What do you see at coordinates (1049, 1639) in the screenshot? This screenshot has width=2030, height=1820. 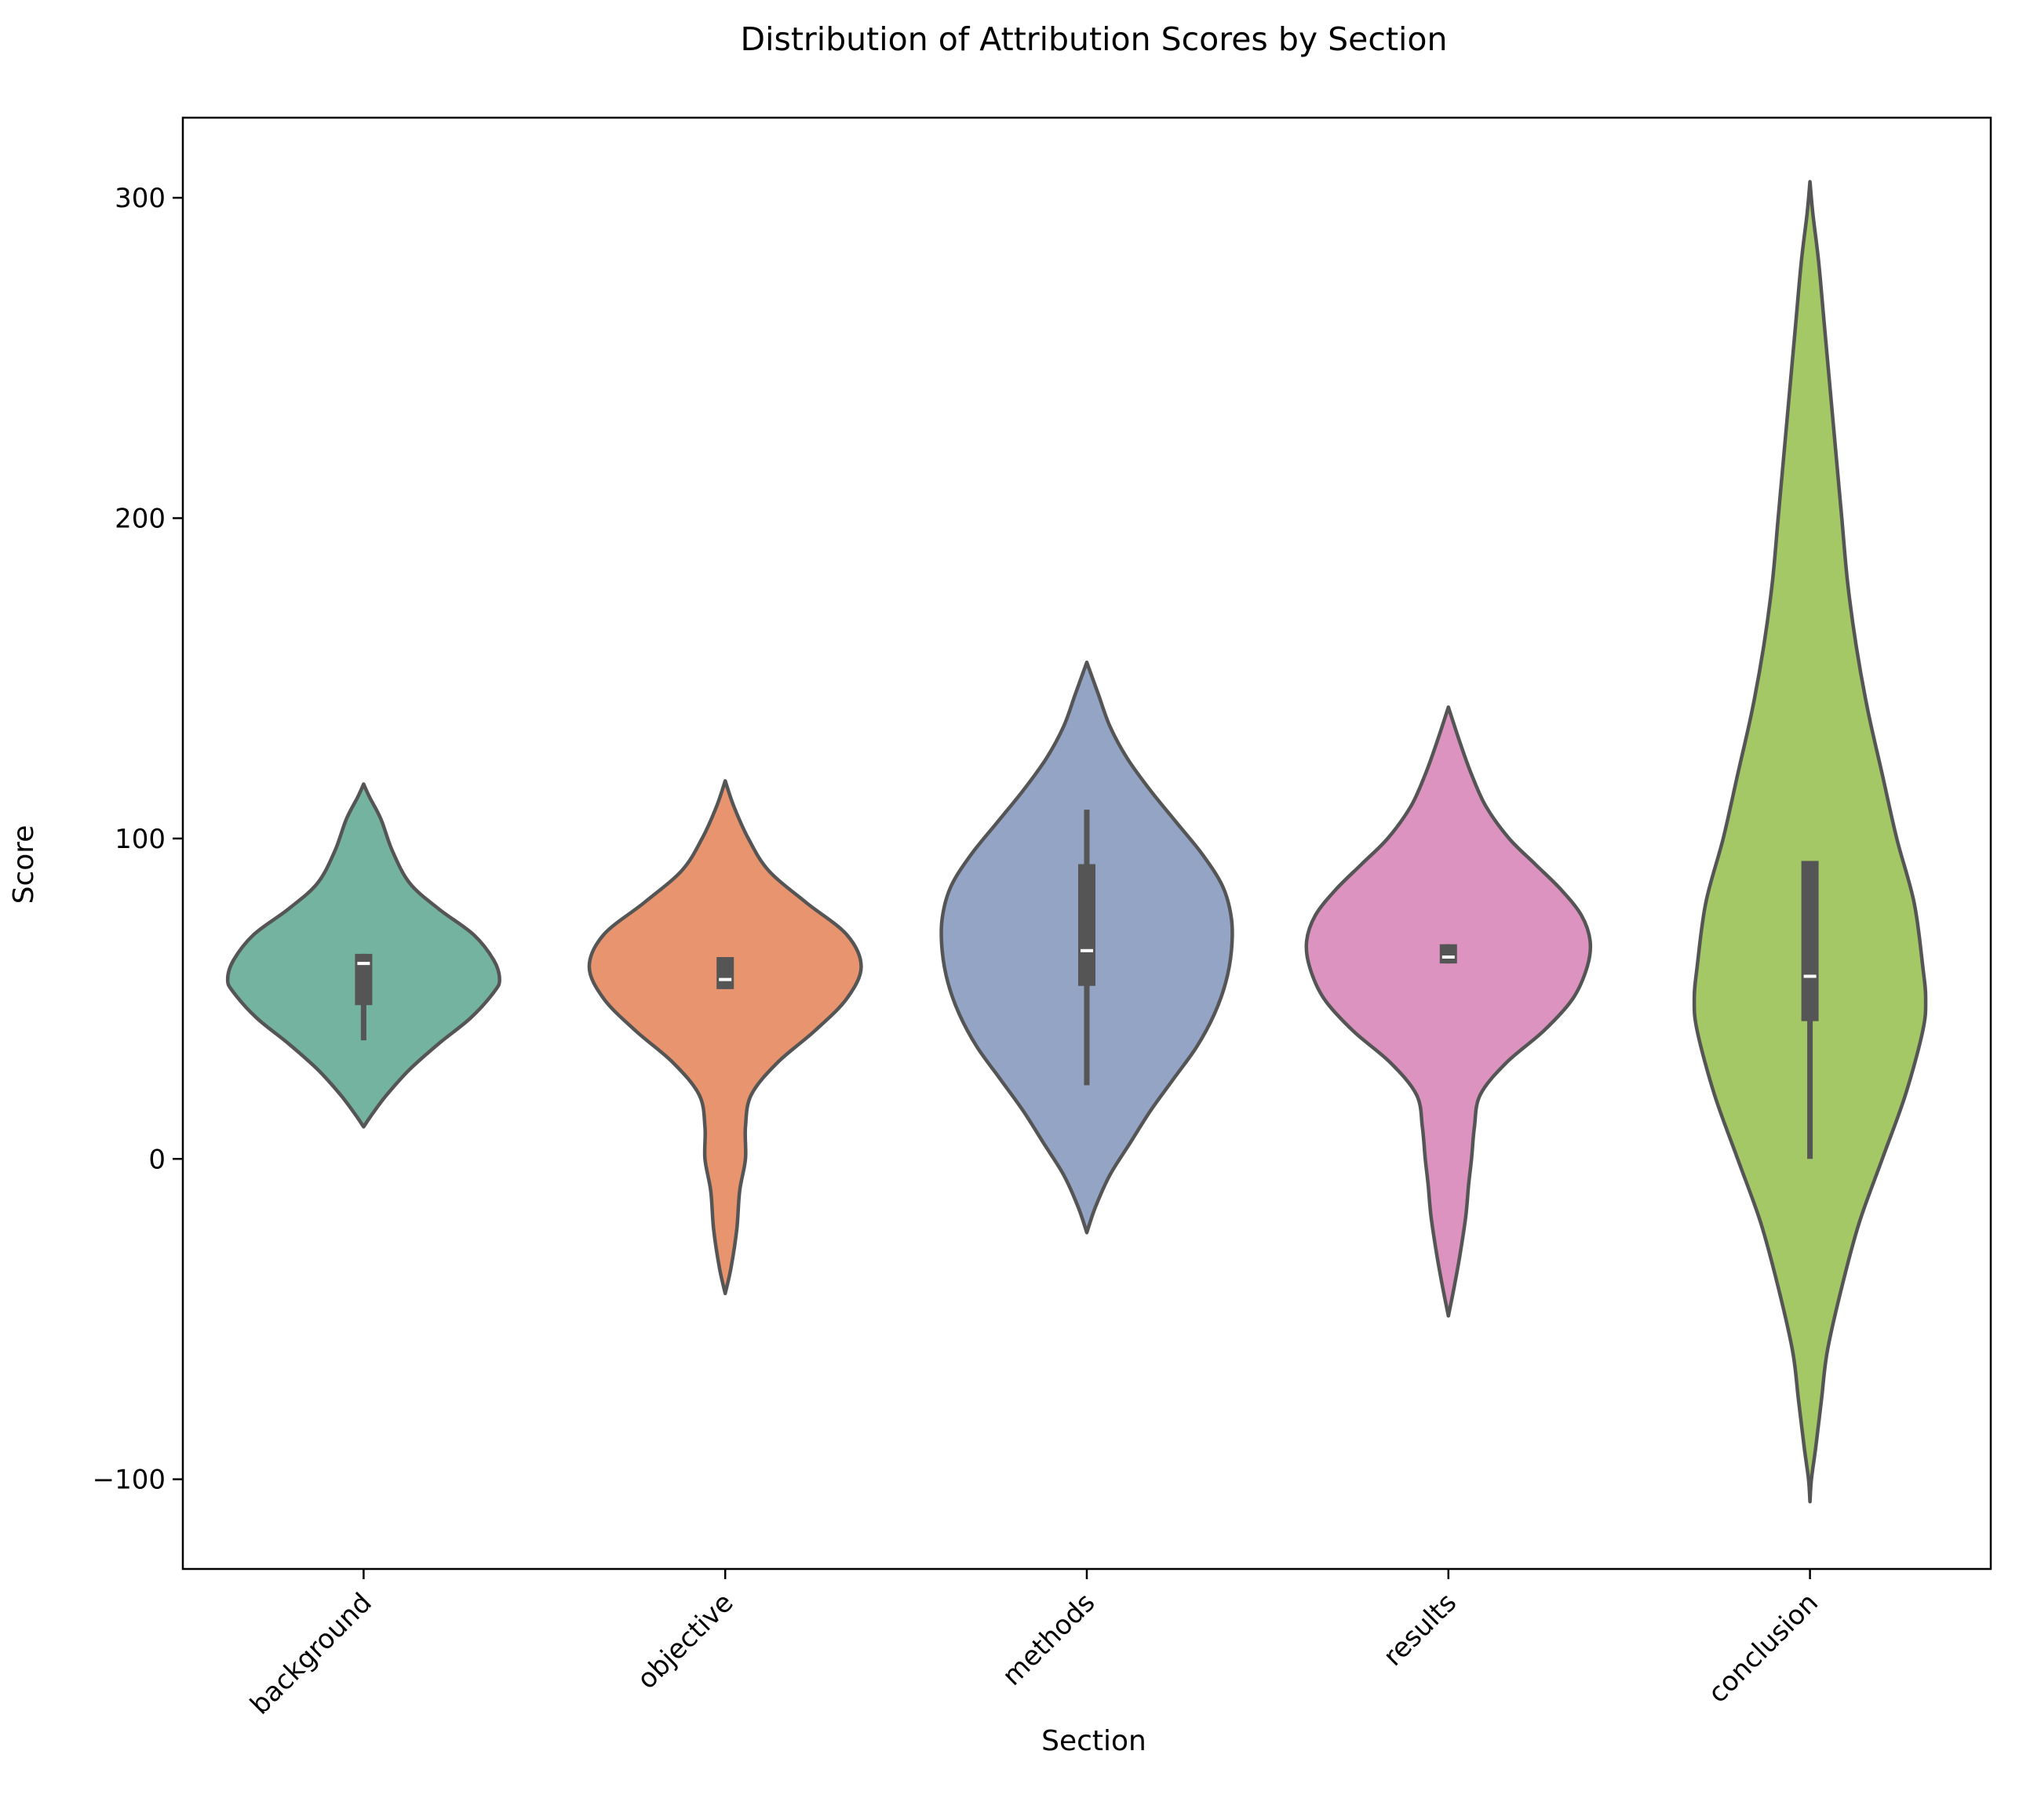 I see `x-tick-label-methods: methods` at bounding box center [1049, 1639].